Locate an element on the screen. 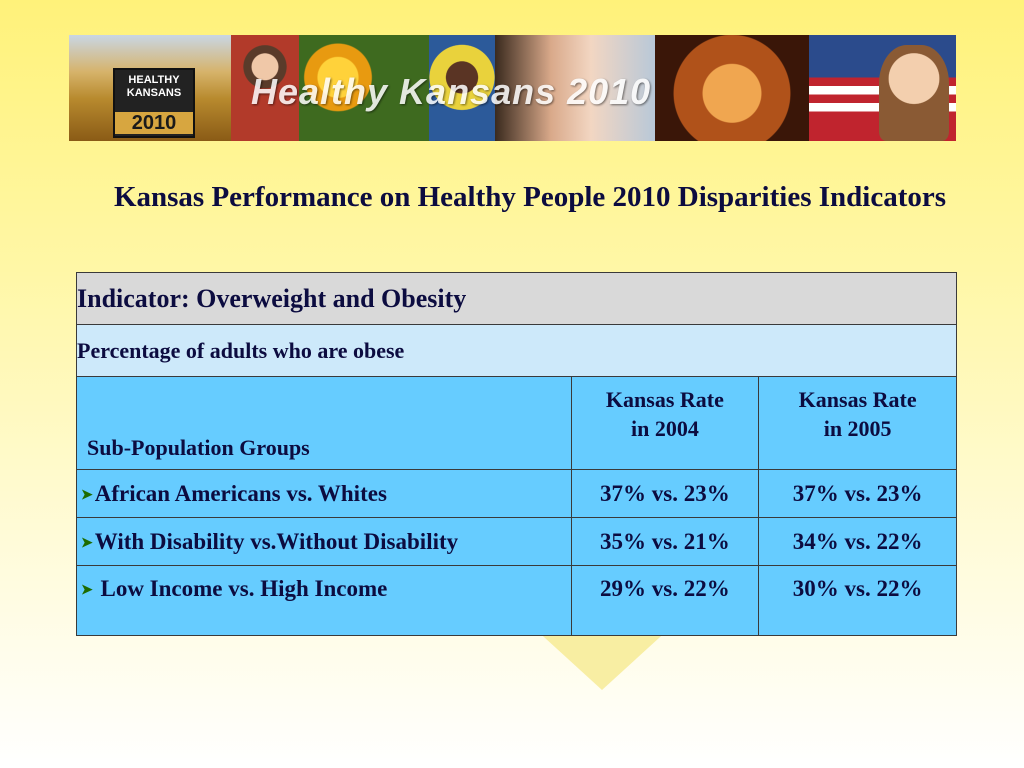 The height and width of the screenshot is (768, 1024). rate-2005-cell: 37% vs. 23% is located at coordinates (857, 493).